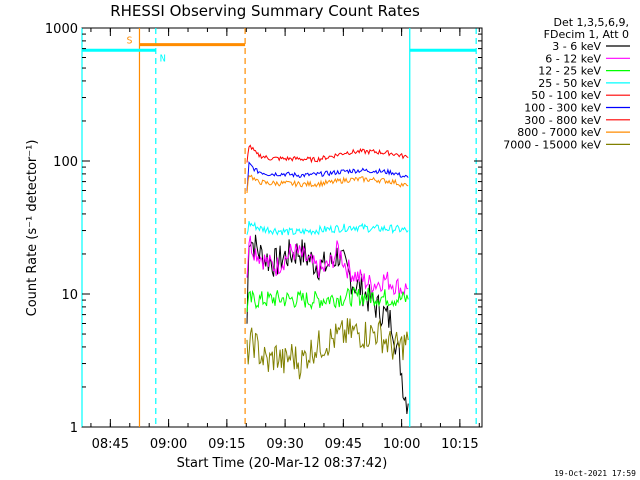 Image resolution: width=640 pixels, height=480 pixels. Describe the element at coordinates (61, 29) in the screenshot. I see `y-tick-label: 1000` at that location.